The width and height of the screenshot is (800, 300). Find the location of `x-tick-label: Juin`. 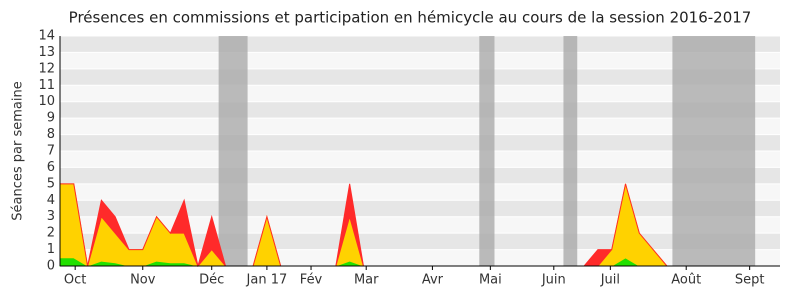

x-tick-label: Juin is located at coordinates (553, 280).